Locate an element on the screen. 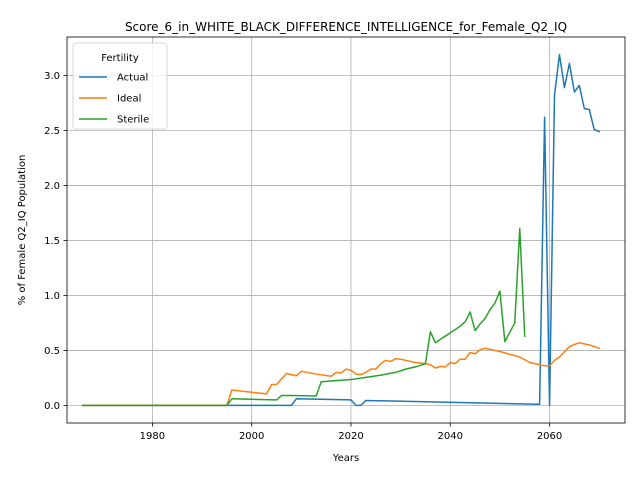 The height and width of the screenshot is (480, 640). legend-title: Fertility is located at coordinates (120, 58).